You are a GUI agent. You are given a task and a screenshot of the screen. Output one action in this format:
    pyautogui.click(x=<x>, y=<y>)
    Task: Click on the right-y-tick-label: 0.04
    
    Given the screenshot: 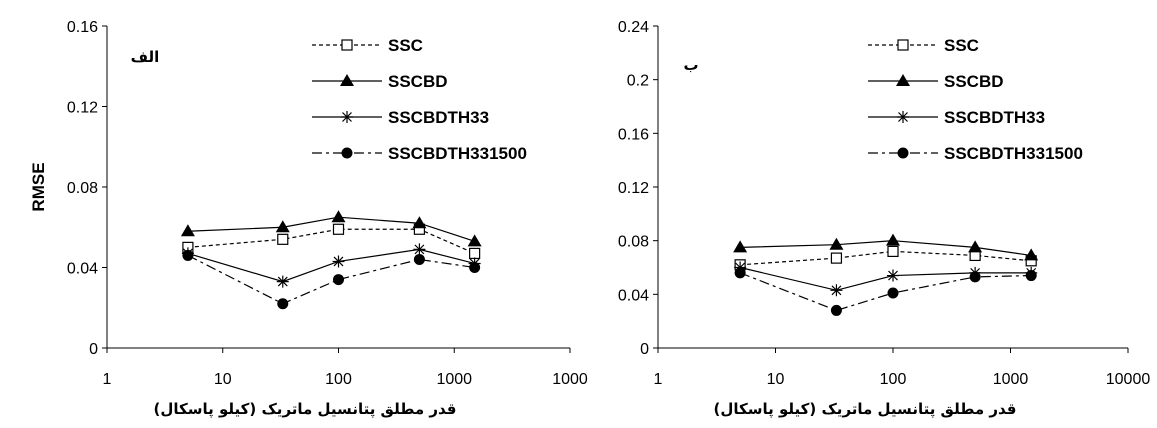 What is the action you would take?
    pyautogui.click(x=633, y=295)
    